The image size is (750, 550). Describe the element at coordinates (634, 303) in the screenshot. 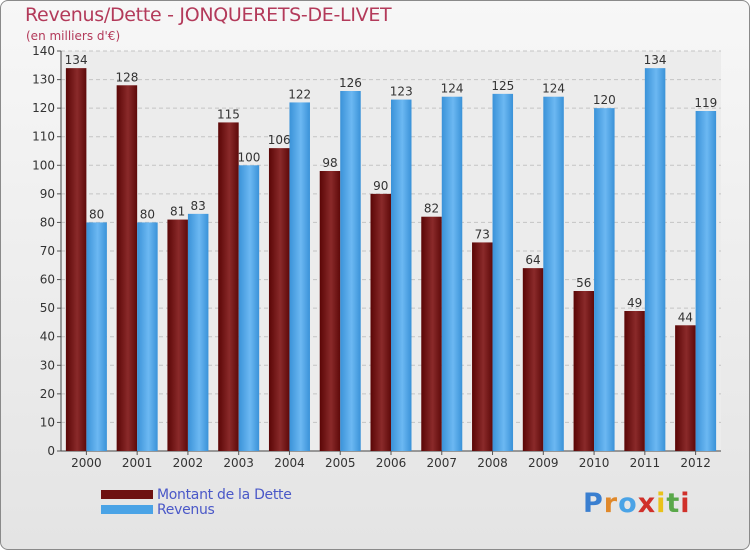

I see `data-label: 49` at that location.